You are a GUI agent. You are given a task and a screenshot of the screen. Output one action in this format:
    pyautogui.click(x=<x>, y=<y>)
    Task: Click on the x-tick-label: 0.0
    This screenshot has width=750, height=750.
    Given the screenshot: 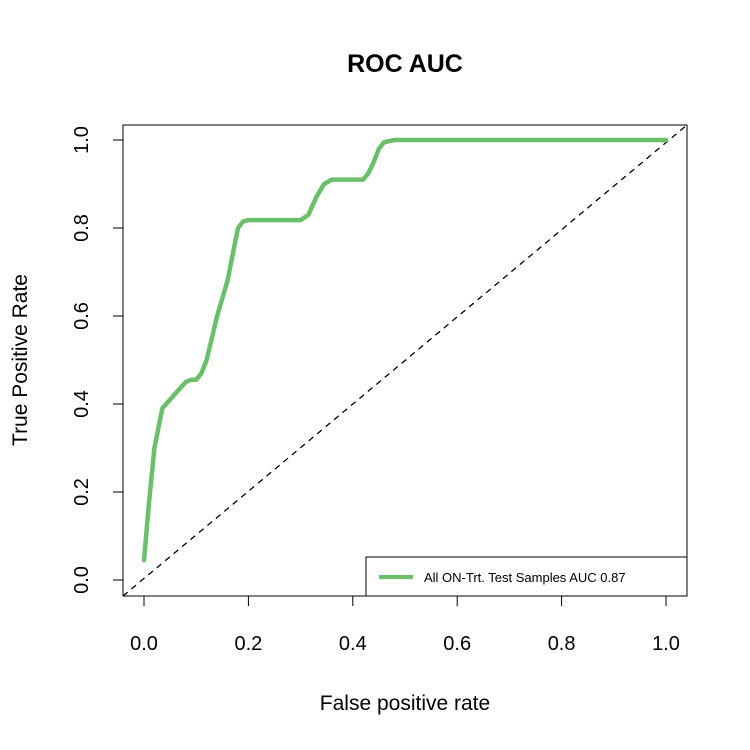 What is the action you would take?
    pyautogui.click(x=144, y=644)
    